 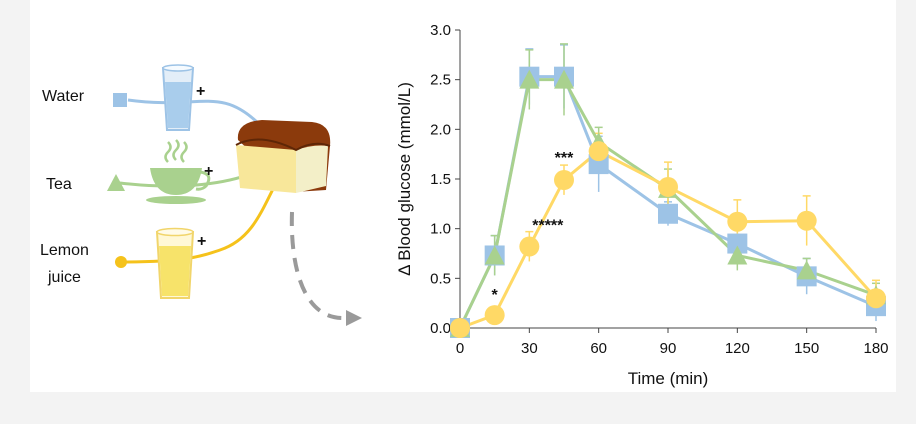 I want to click on dashed-arrow, so click(x=317, y=266).